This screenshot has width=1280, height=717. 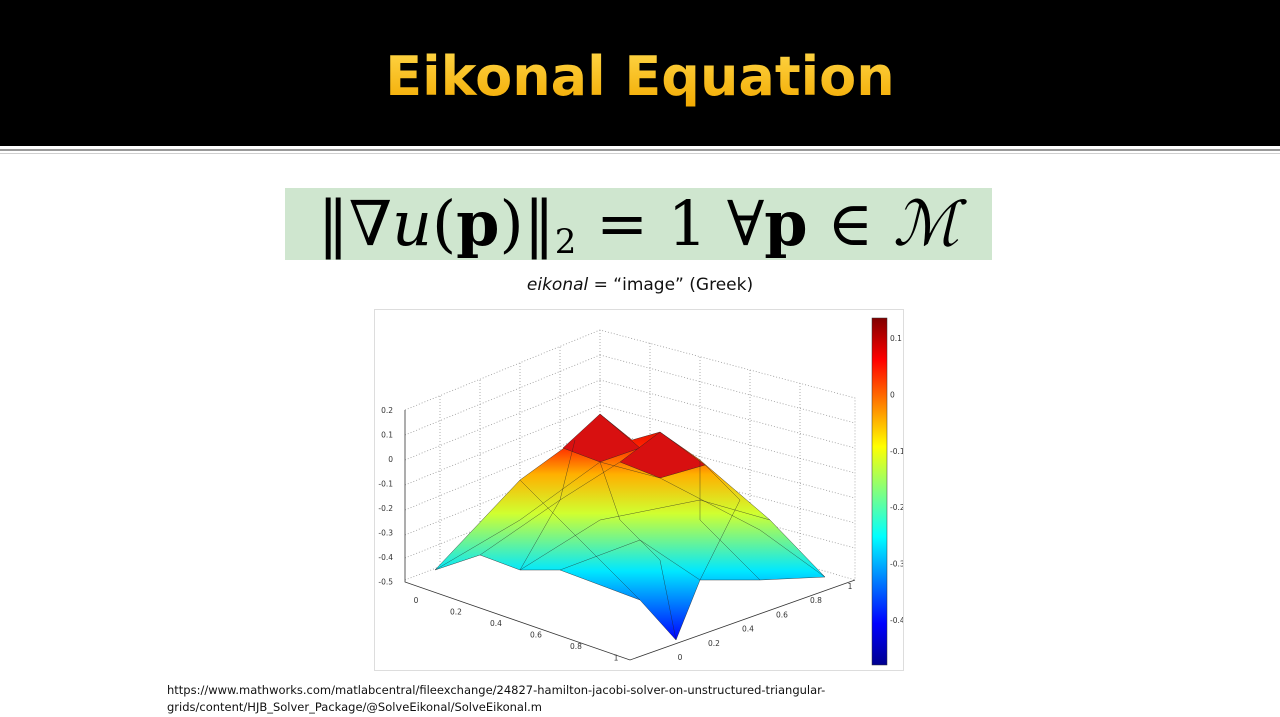 What do you see at coordinates (926, 224) in the screenshot?
I see `eq-part: ℳ` at bounding box center [926, 224].